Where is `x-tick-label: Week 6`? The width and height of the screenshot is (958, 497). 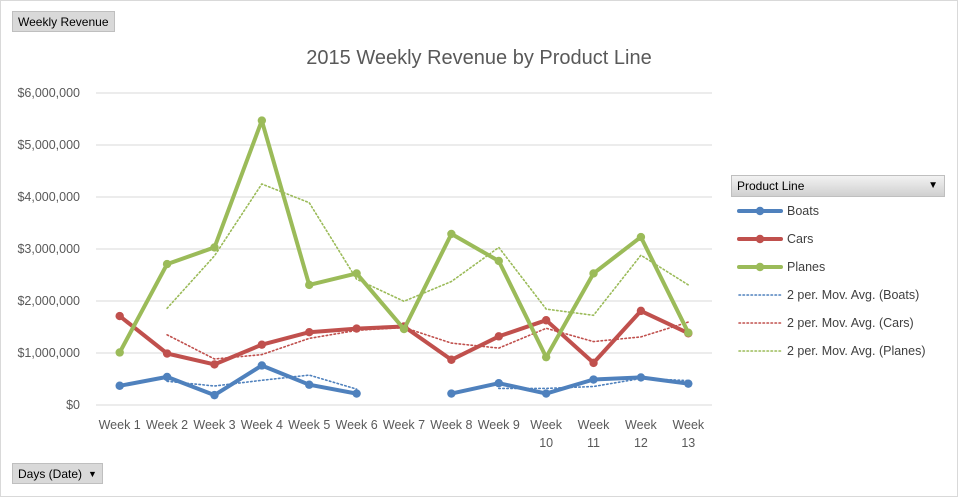
x-tick-label: Week 6 is located at coordinates (357, 425).